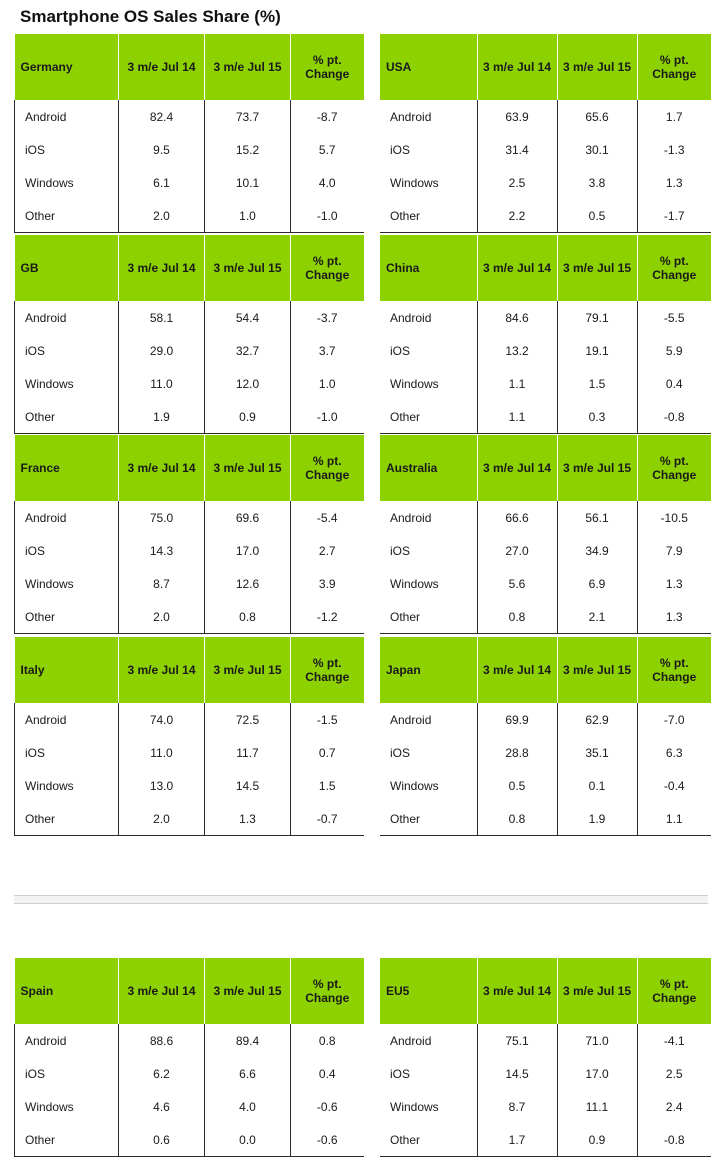 This screenshot has width=722, height=1166. I want to click on value-change: 7.9, so click(674, 550).